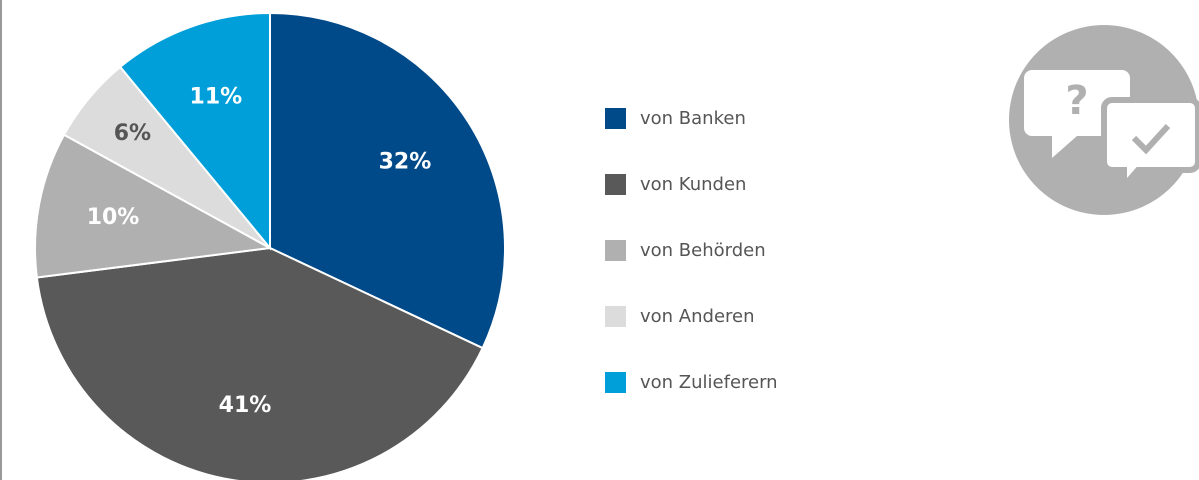 This screenshot has height=480, width=1199. I want to click on qa-icon: ?, so click(1104, 120).